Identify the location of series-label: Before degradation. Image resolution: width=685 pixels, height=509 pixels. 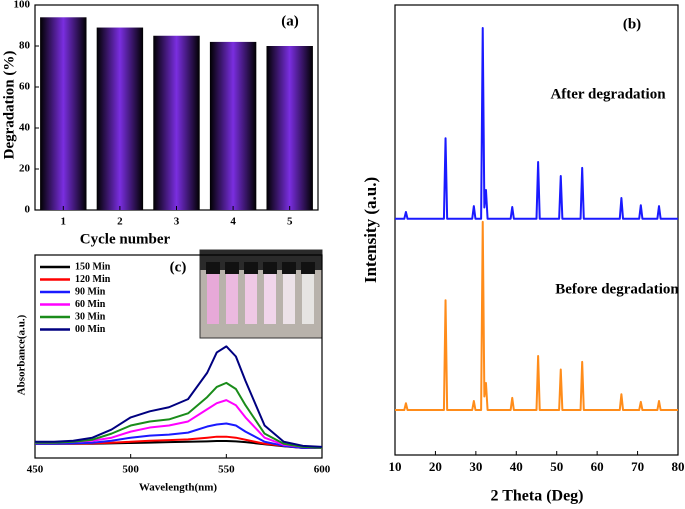
(617, 289).